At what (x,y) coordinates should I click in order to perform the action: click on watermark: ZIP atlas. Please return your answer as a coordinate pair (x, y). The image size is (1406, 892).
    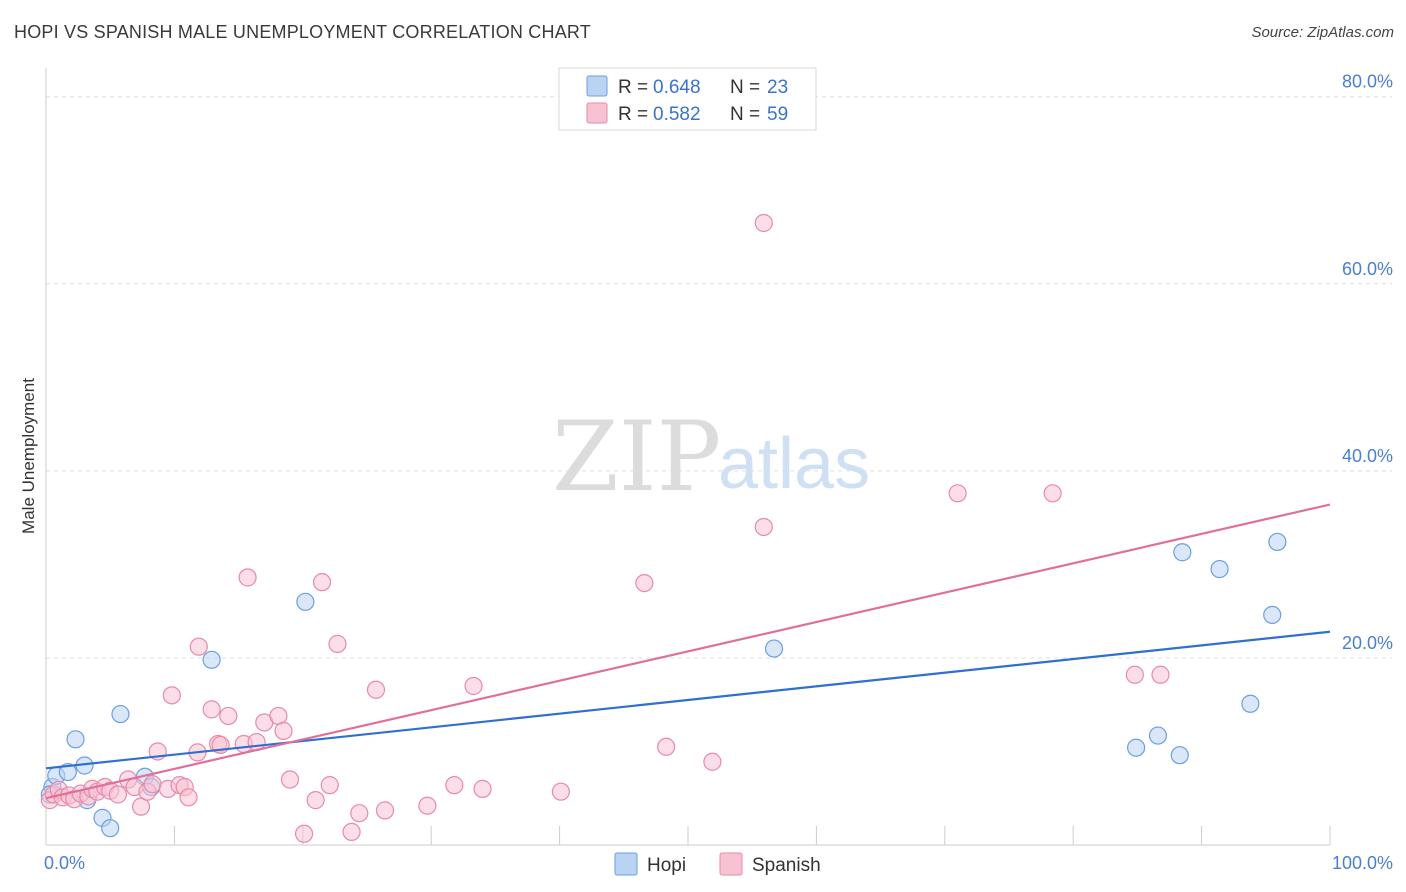
    Looking at the image, I should click on (711, 457).